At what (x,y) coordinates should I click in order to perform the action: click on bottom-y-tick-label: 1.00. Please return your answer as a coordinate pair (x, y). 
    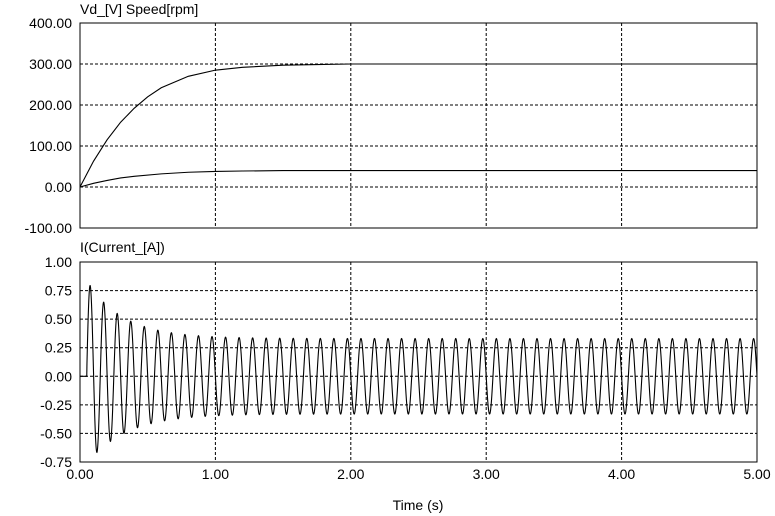
    Looking at the image, I should click on (58, 262).